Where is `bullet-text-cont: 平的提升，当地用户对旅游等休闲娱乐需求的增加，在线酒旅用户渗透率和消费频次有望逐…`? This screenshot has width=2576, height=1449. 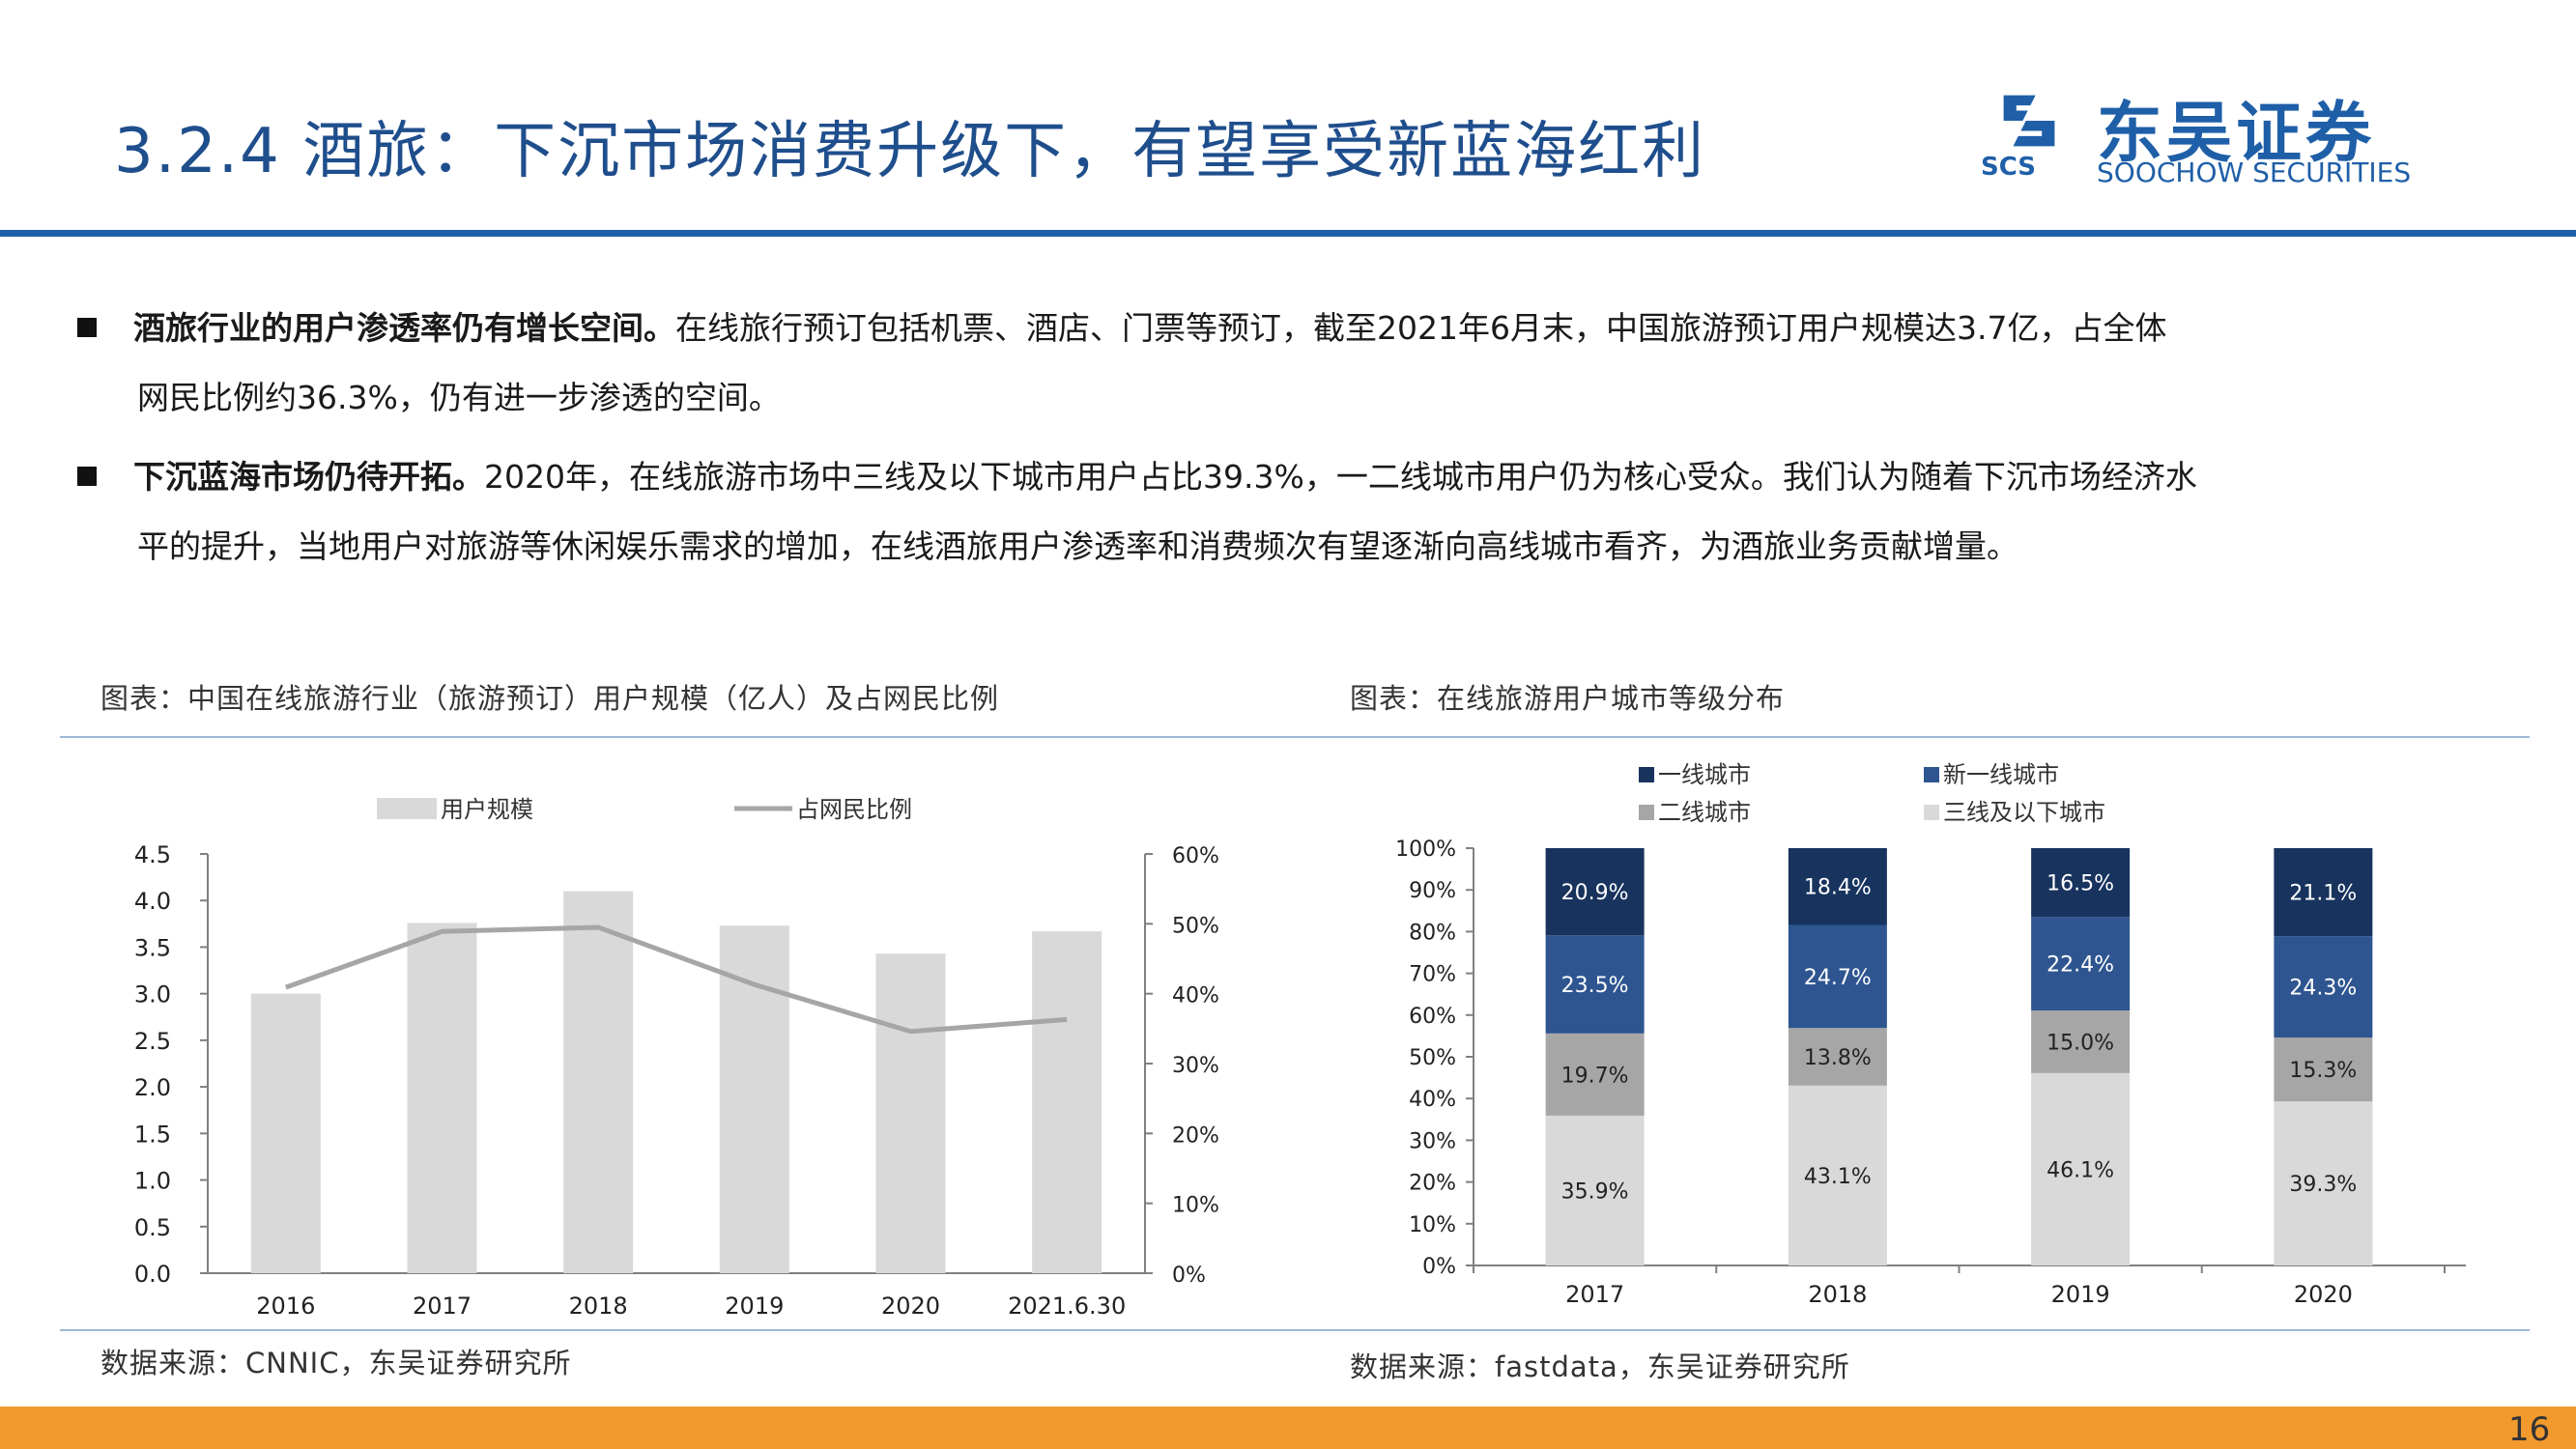
bullet-text-cont: 平的提升，当地用户对旅游等休闲娱乐需求的增加，在线酒旅用户渗透率和消费频次有望逐… is located at coordinates (1078, 546).